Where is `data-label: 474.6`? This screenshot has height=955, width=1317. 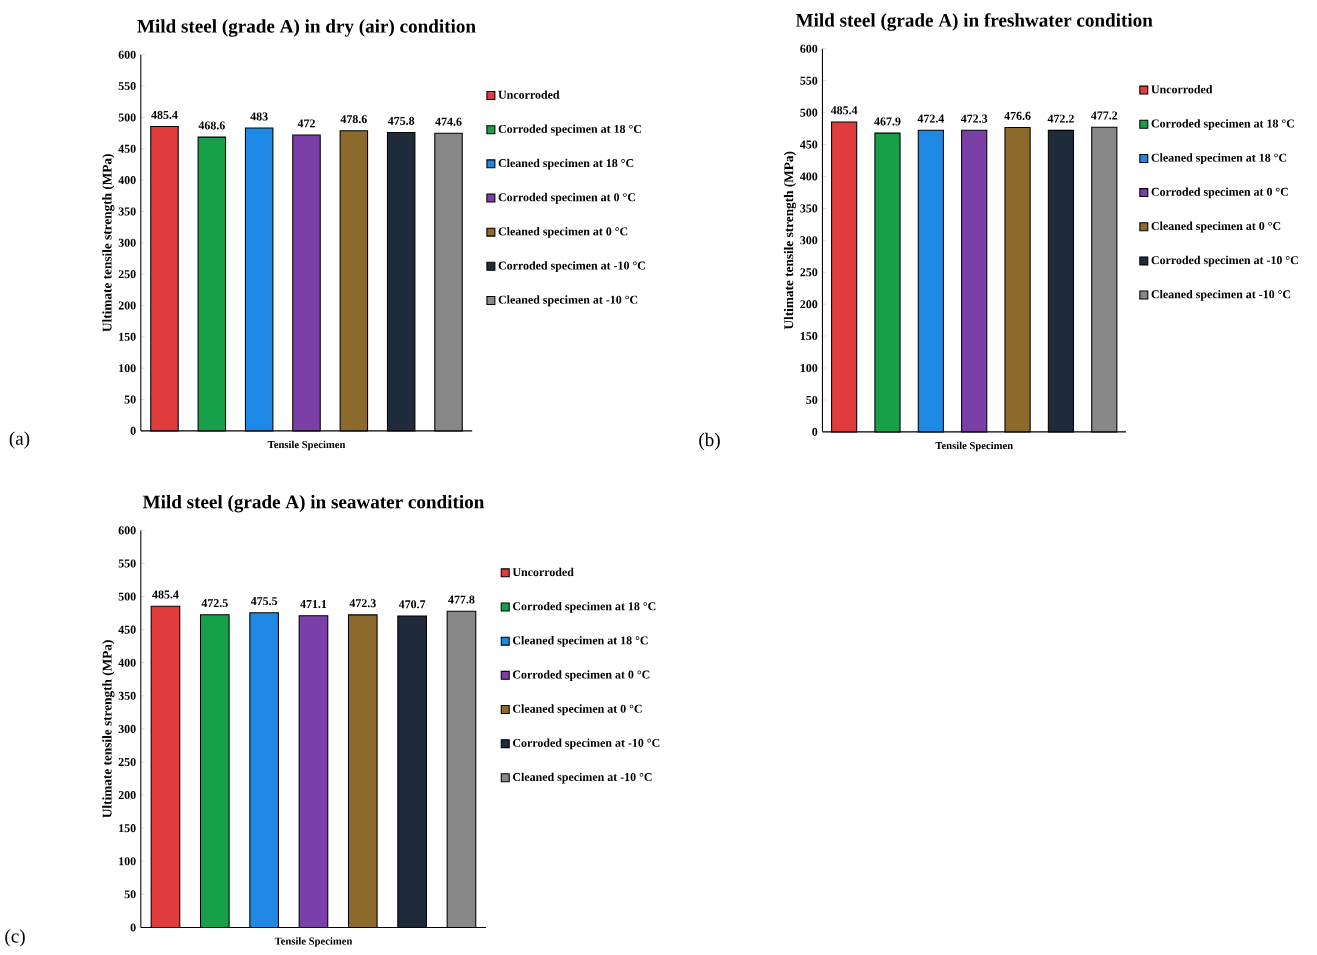 data-label: 474.6 is located at coordinates (448, 121).